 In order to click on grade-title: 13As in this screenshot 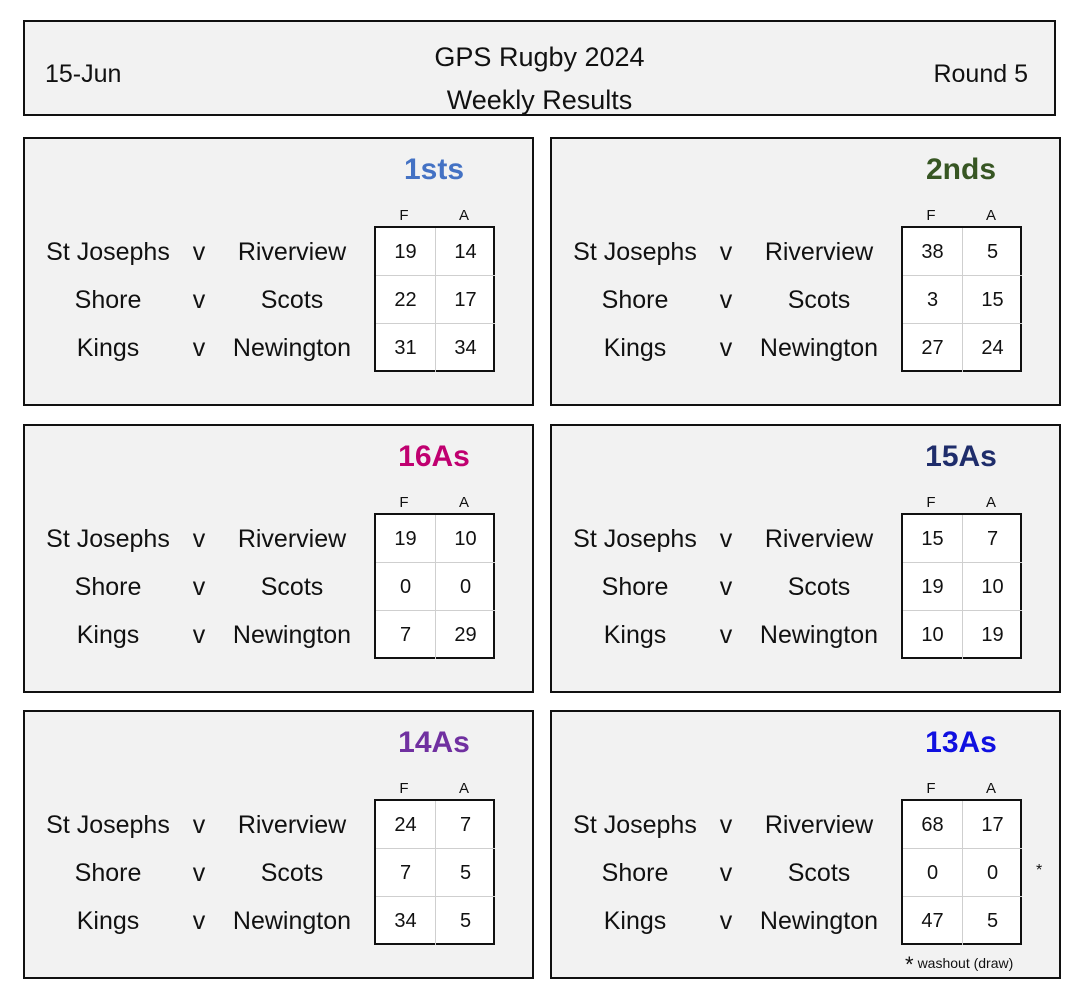, I will do `click(961, 742)`.